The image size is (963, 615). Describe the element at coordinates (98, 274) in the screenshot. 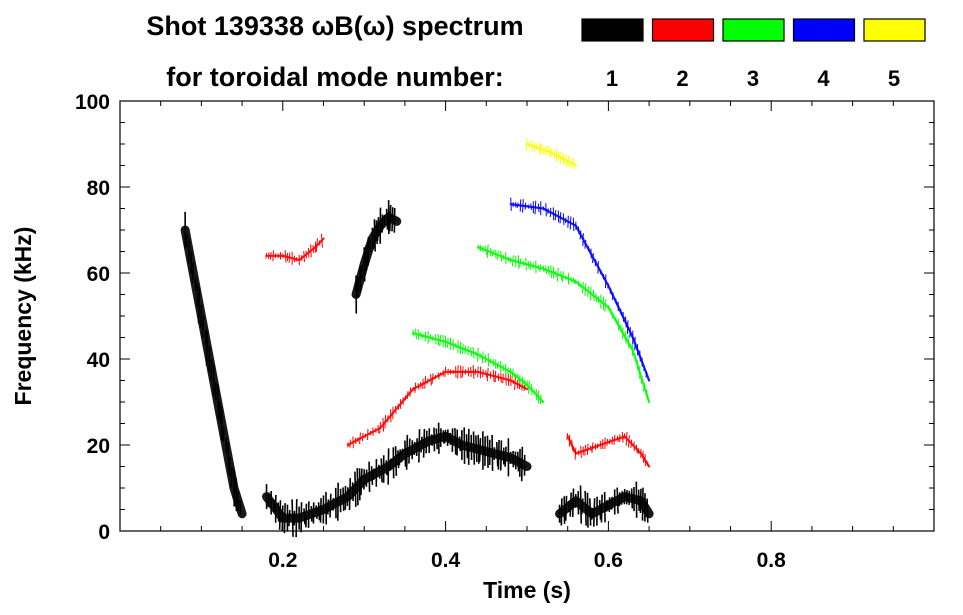

I see `y-tick-label: 60` at that location.